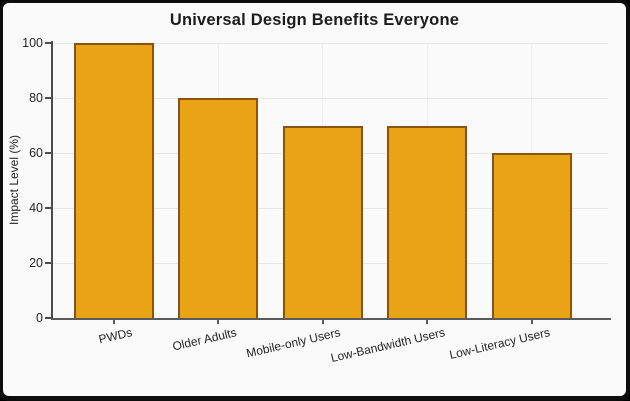 The width and height of the screenshot is (630, 401). What do you see at coordinates (36, 98) in the screenshot?
I see `y-tick-label: 80` at bounding box center [36, 98].